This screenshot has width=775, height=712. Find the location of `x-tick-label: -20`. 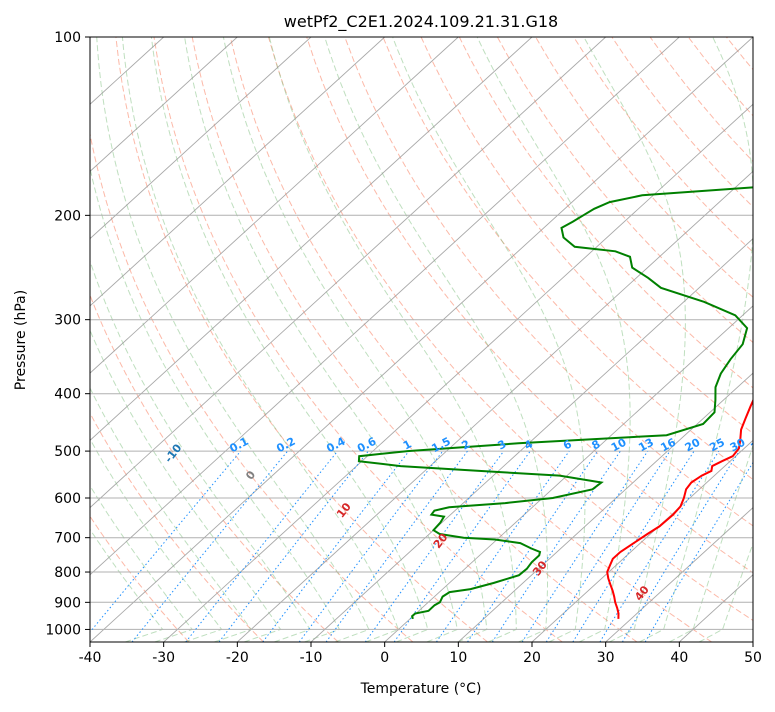

x-tick-label: -20 is located at coordinates (237, 658).